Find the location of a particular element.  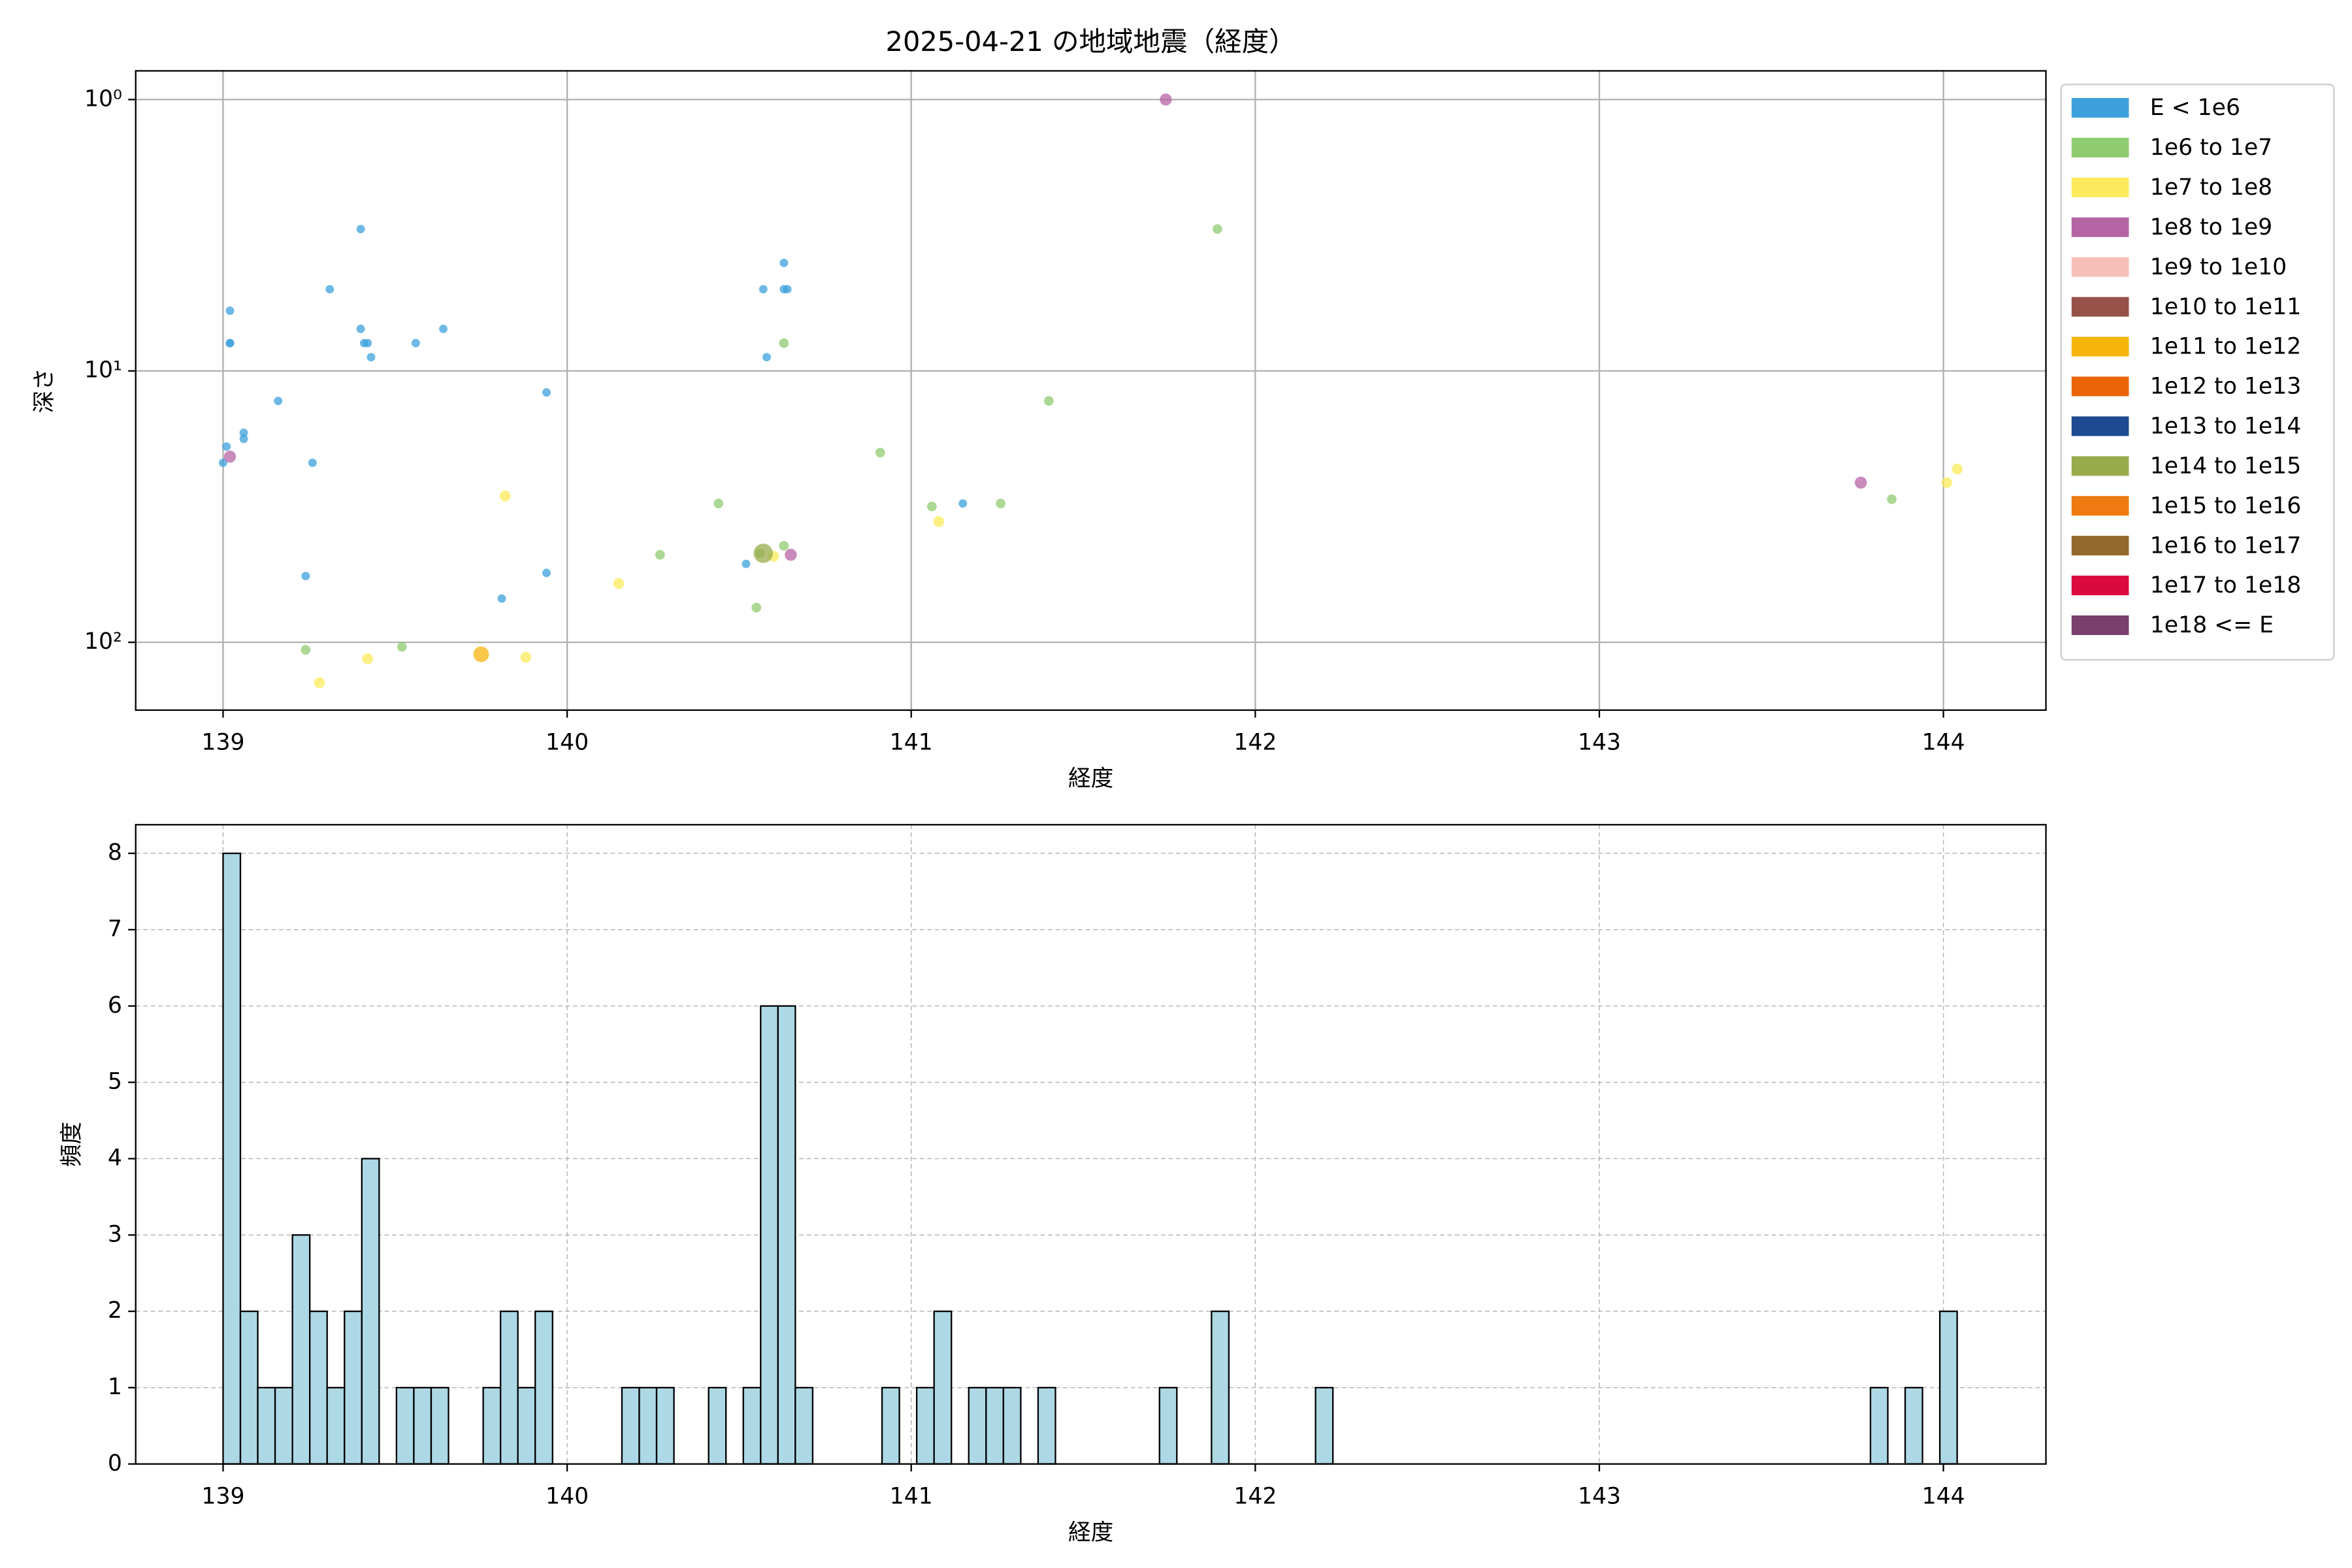

legend-label: 1e12 to 1e13 is located at coordinates (2225, 387).